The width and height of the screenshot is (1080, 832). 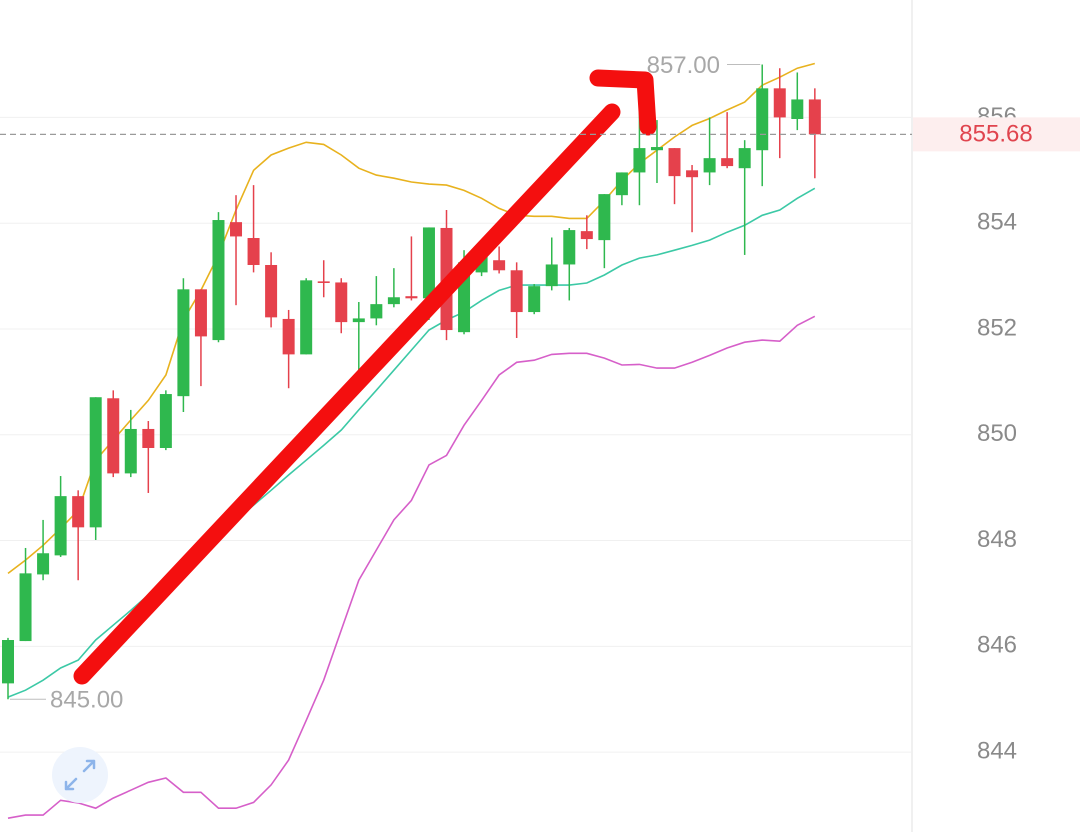 I want to click on last-price-label: 855.68, so click(x=995, y=134).